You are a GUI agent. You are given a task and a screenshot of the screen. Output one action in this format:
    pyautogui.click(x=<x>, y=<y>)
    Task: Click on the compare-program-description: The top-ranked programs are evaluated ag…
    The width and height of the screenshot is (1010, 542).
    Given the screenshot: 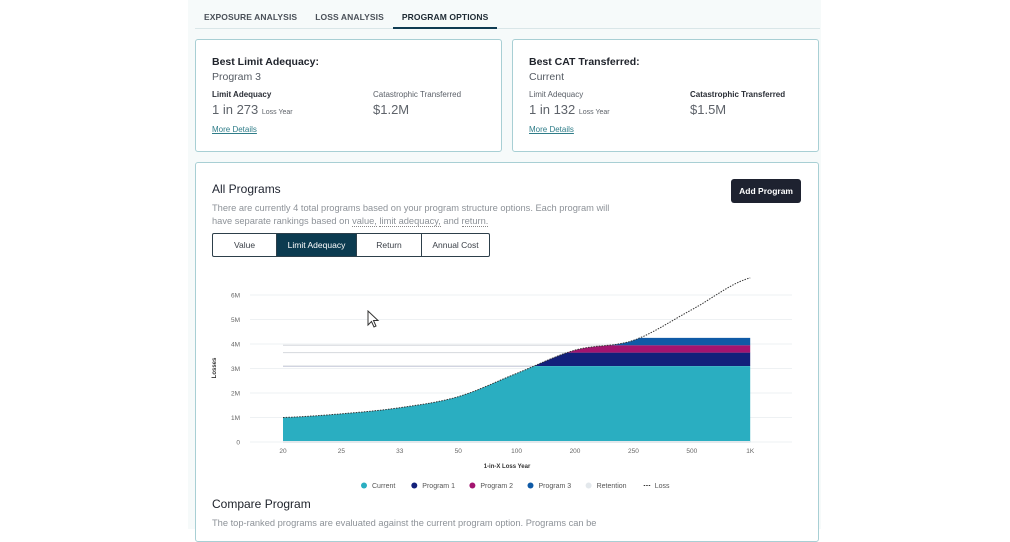 What is the action you would take?
    pyautogui.click(x=404, y=523)
    